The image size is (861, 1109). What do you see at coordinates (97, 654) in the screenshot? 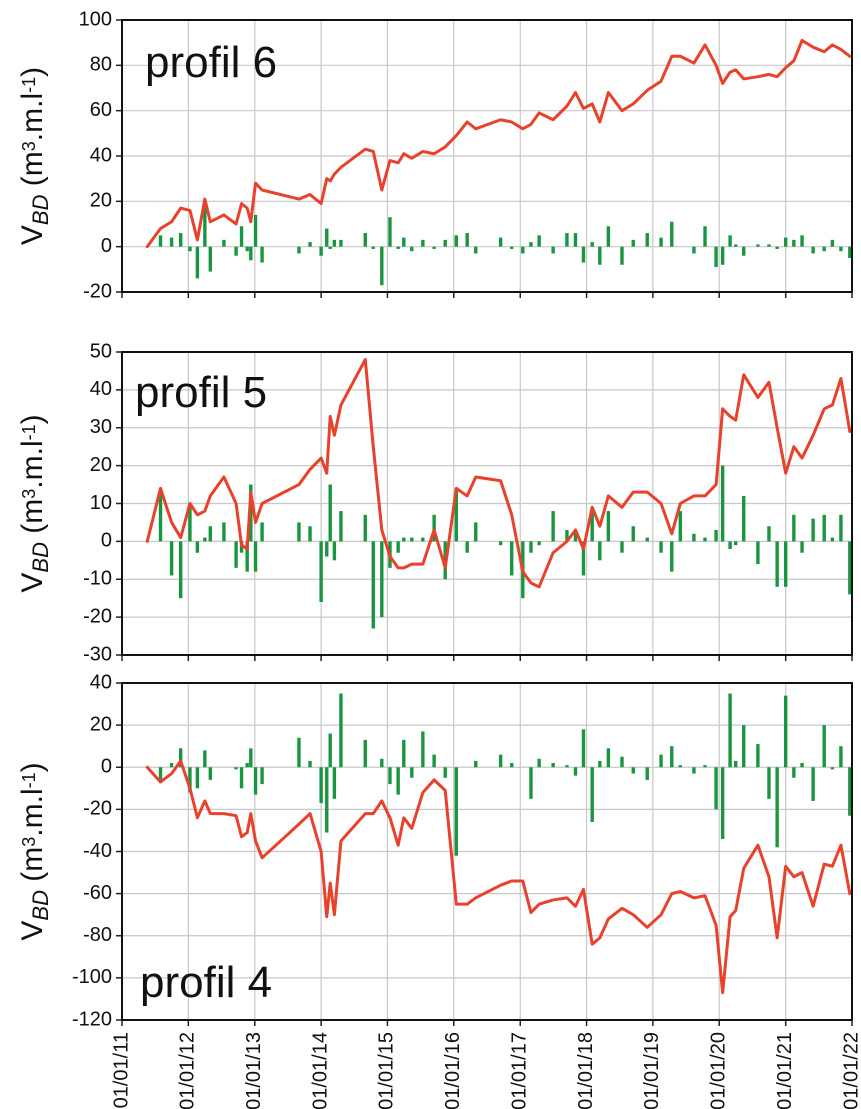
I see `y-tick-label: -30` at bounding box center [97, 654].